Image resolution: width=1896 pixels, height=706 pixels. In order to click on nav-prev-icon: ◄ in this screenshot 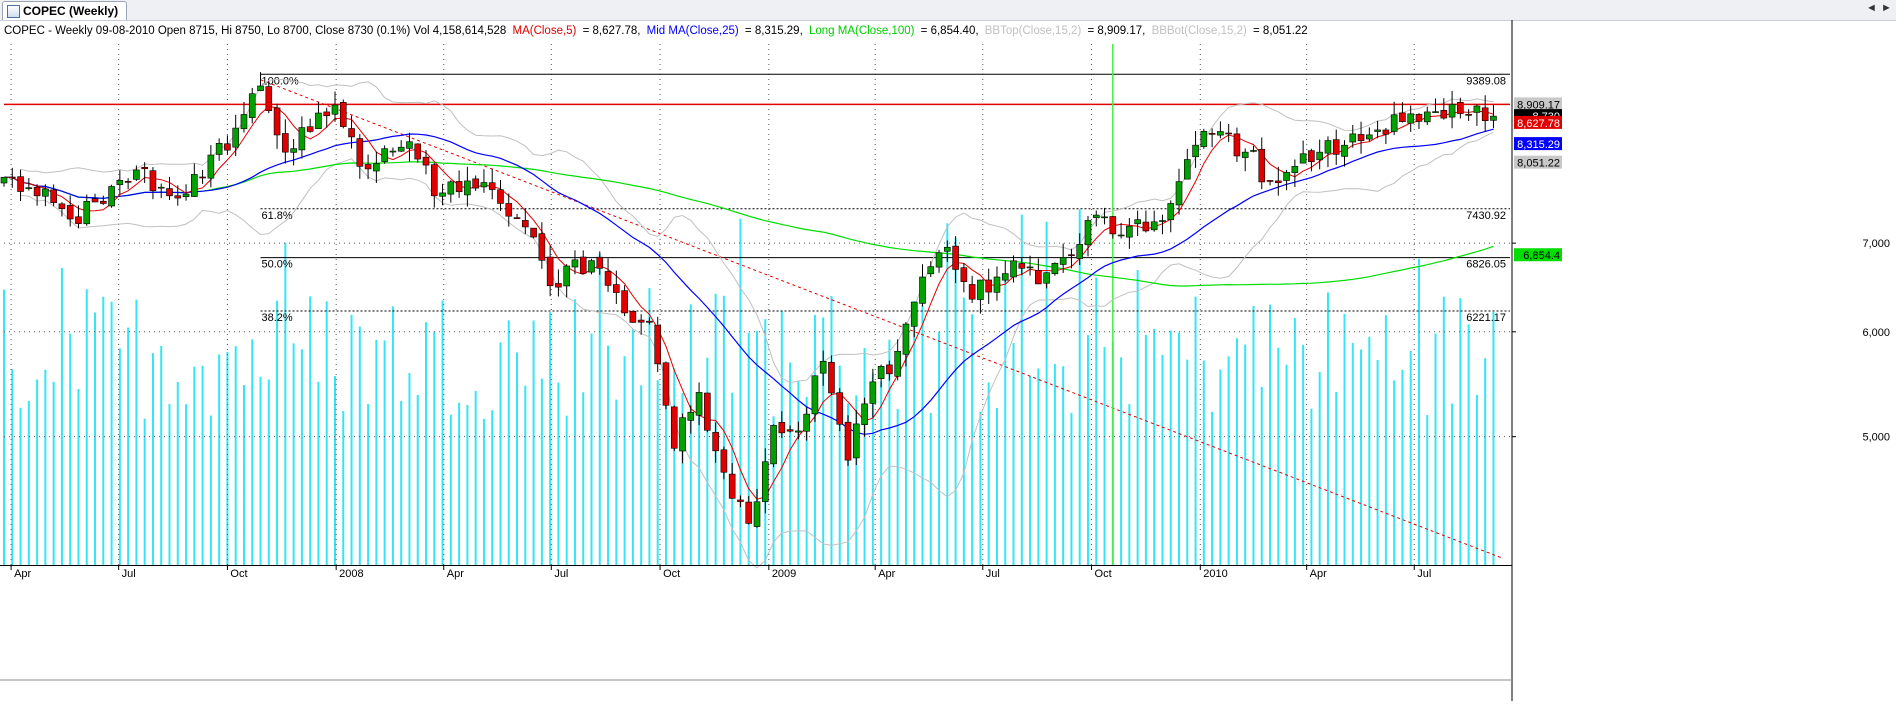, I will do `click(1871, 8)`.